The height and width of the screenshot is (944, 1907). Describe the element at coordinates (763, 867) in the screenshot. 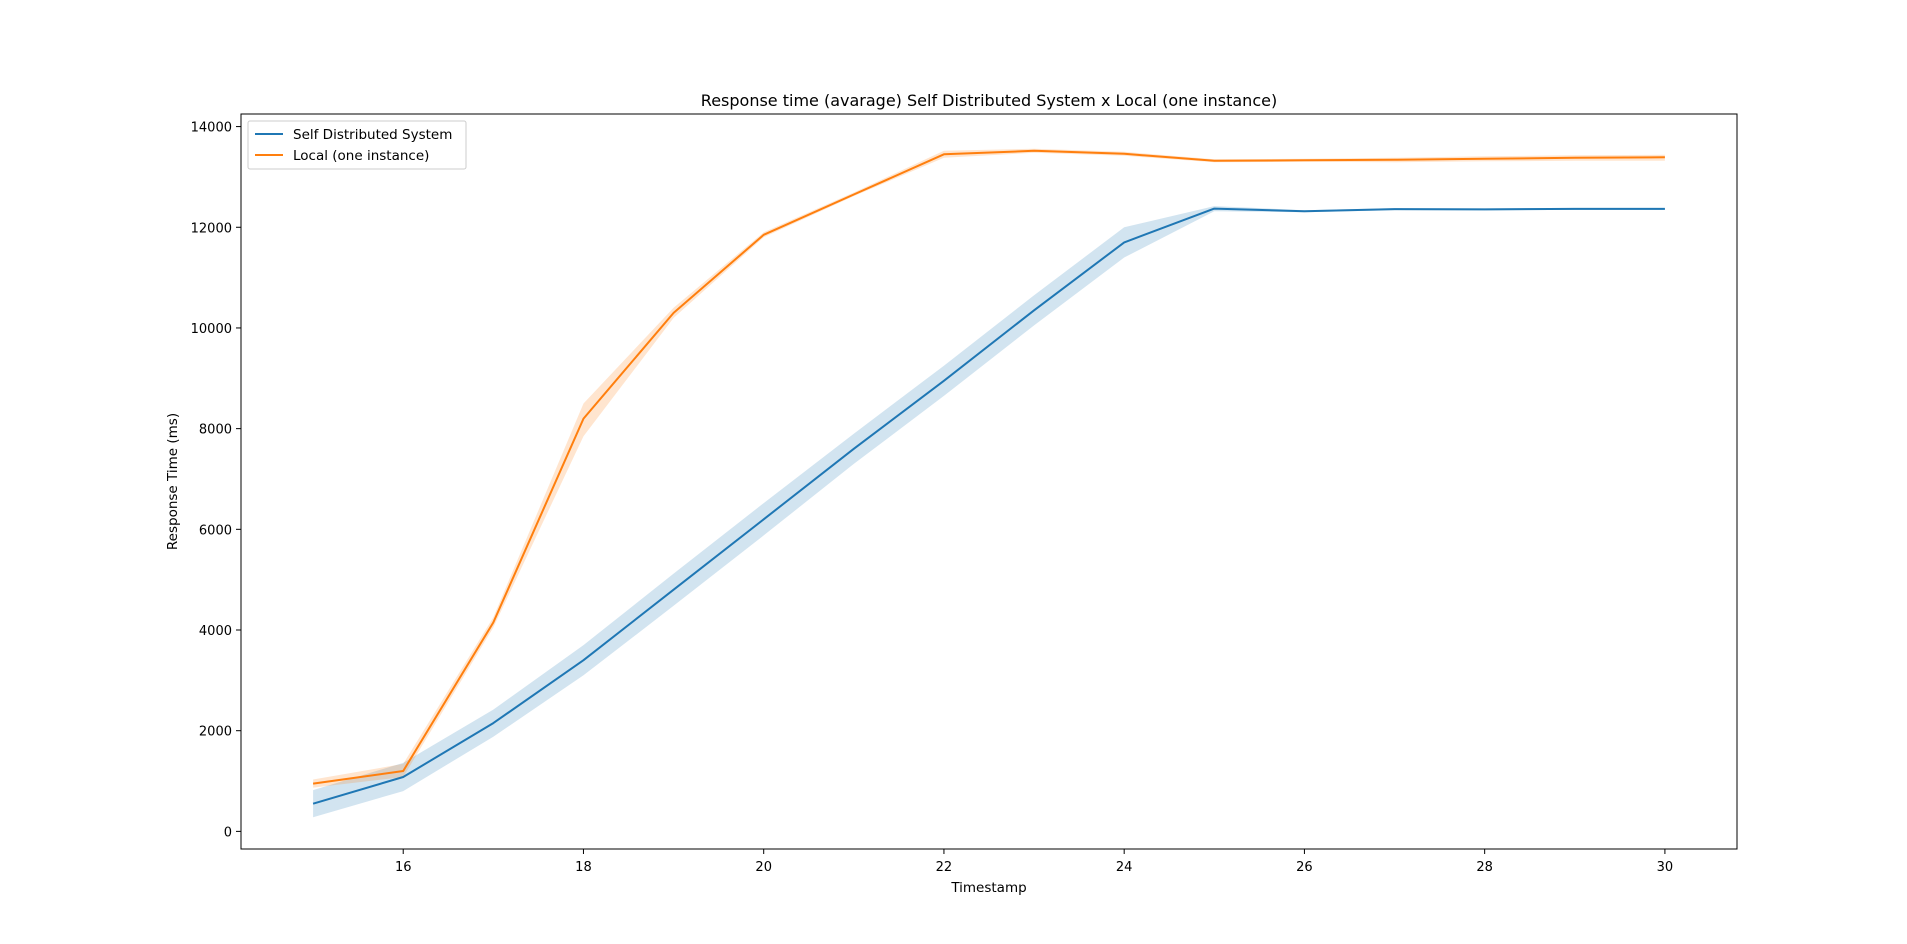

I see `x-tick-label: 20` at that location.